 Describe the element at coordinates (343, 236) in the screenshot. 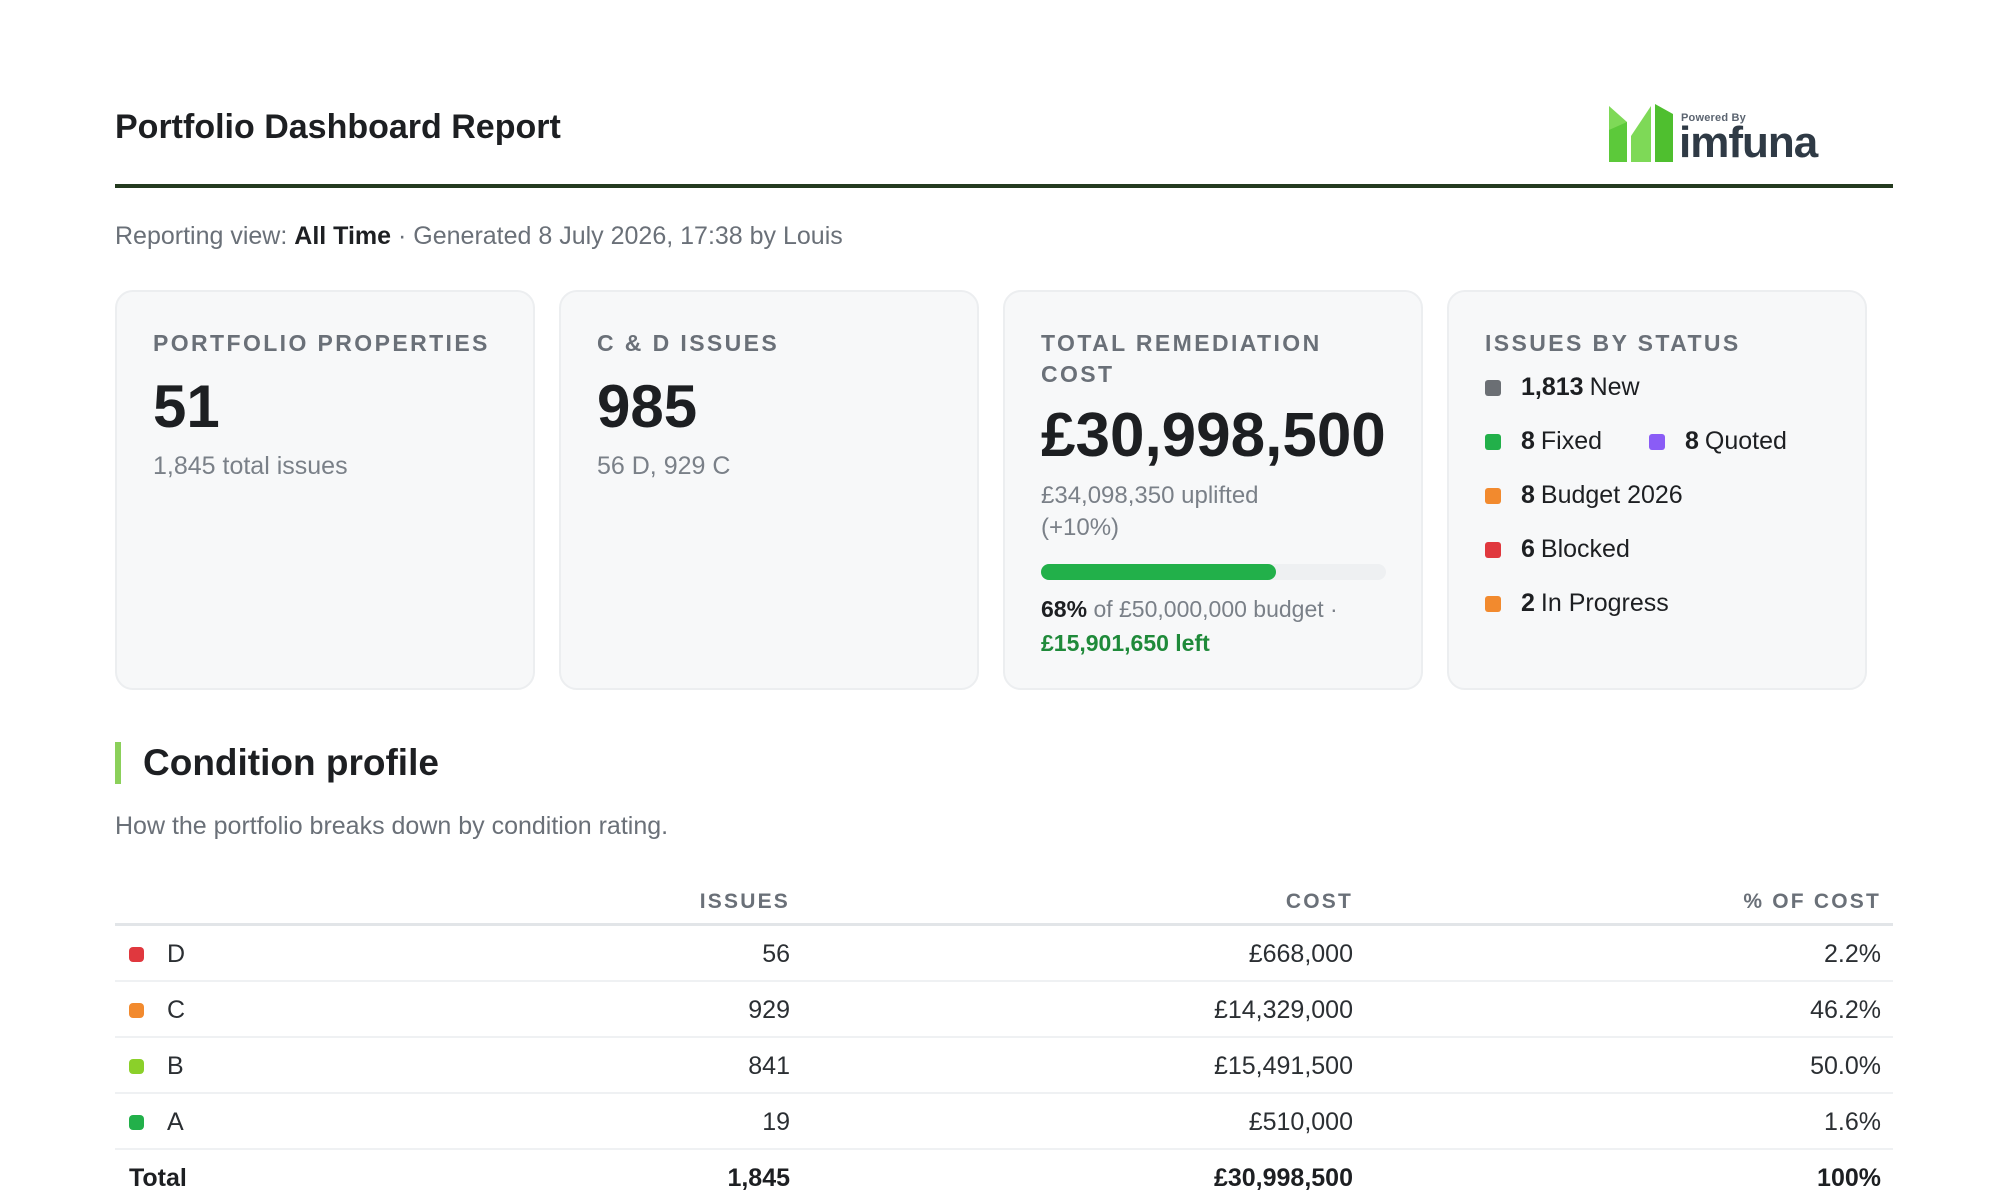

I see `reporting-view-value: All Time` at that location.